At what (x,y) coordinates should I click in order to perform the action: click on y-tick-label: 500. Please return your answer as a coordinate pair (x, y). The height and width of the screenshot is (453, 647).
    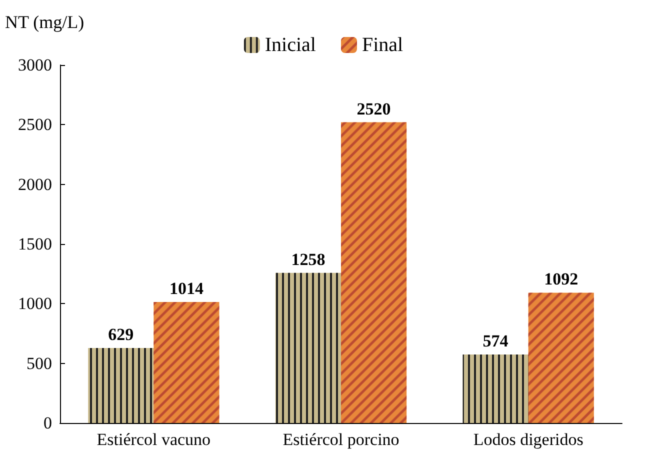
    Looking at the image, I should click on (39, 363).